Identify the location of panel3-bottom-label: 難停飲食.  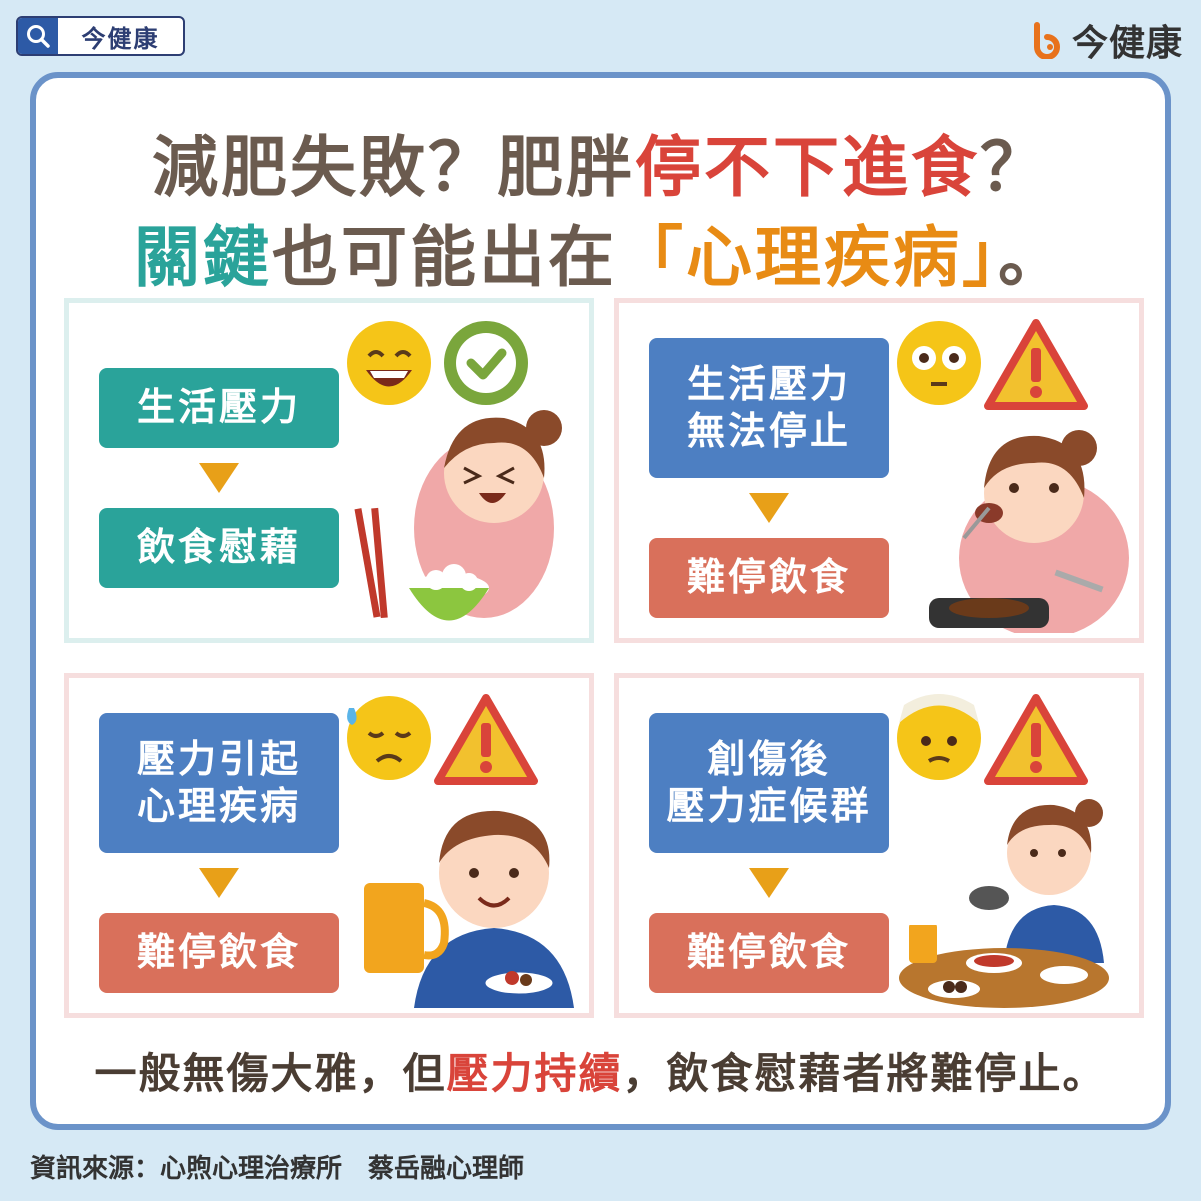
(218, 952).